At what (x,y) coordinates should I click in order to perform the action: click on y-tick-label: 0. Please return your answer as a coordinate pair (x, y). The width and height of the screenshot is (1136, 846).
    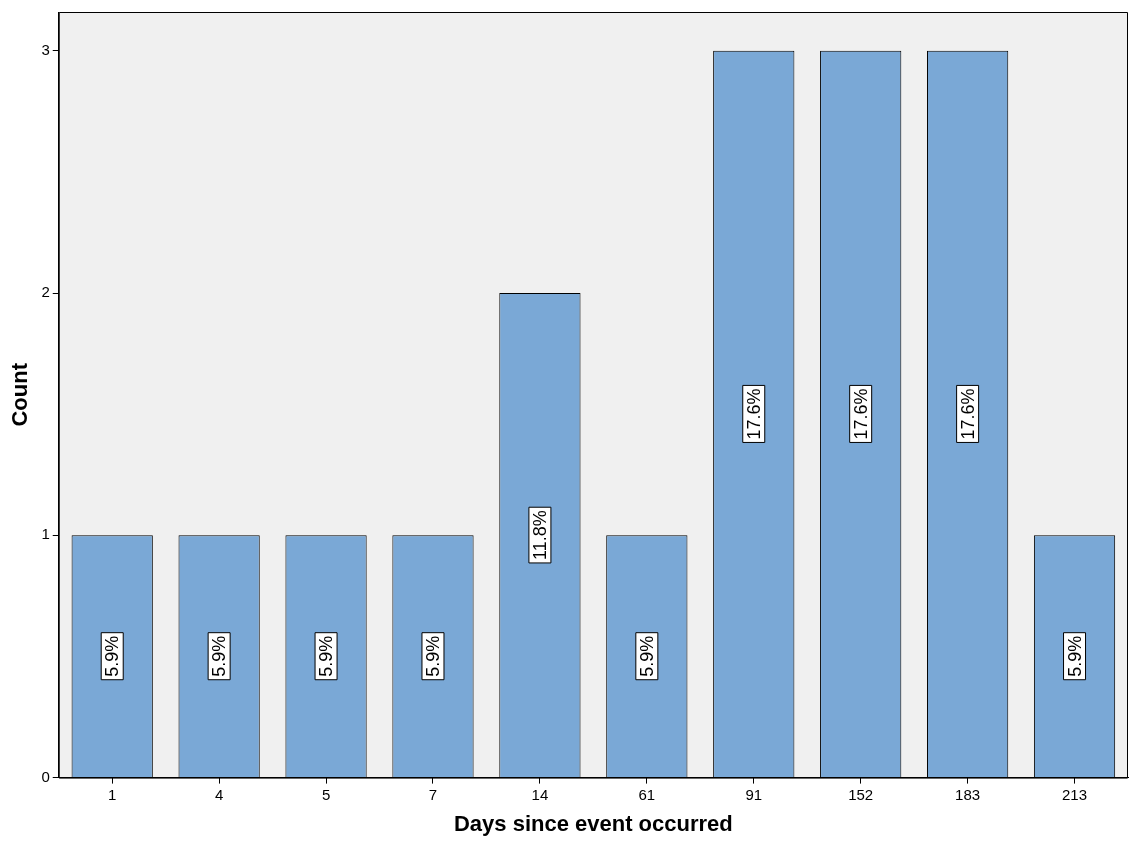
    Looking at the image, I should click on (45, 776).